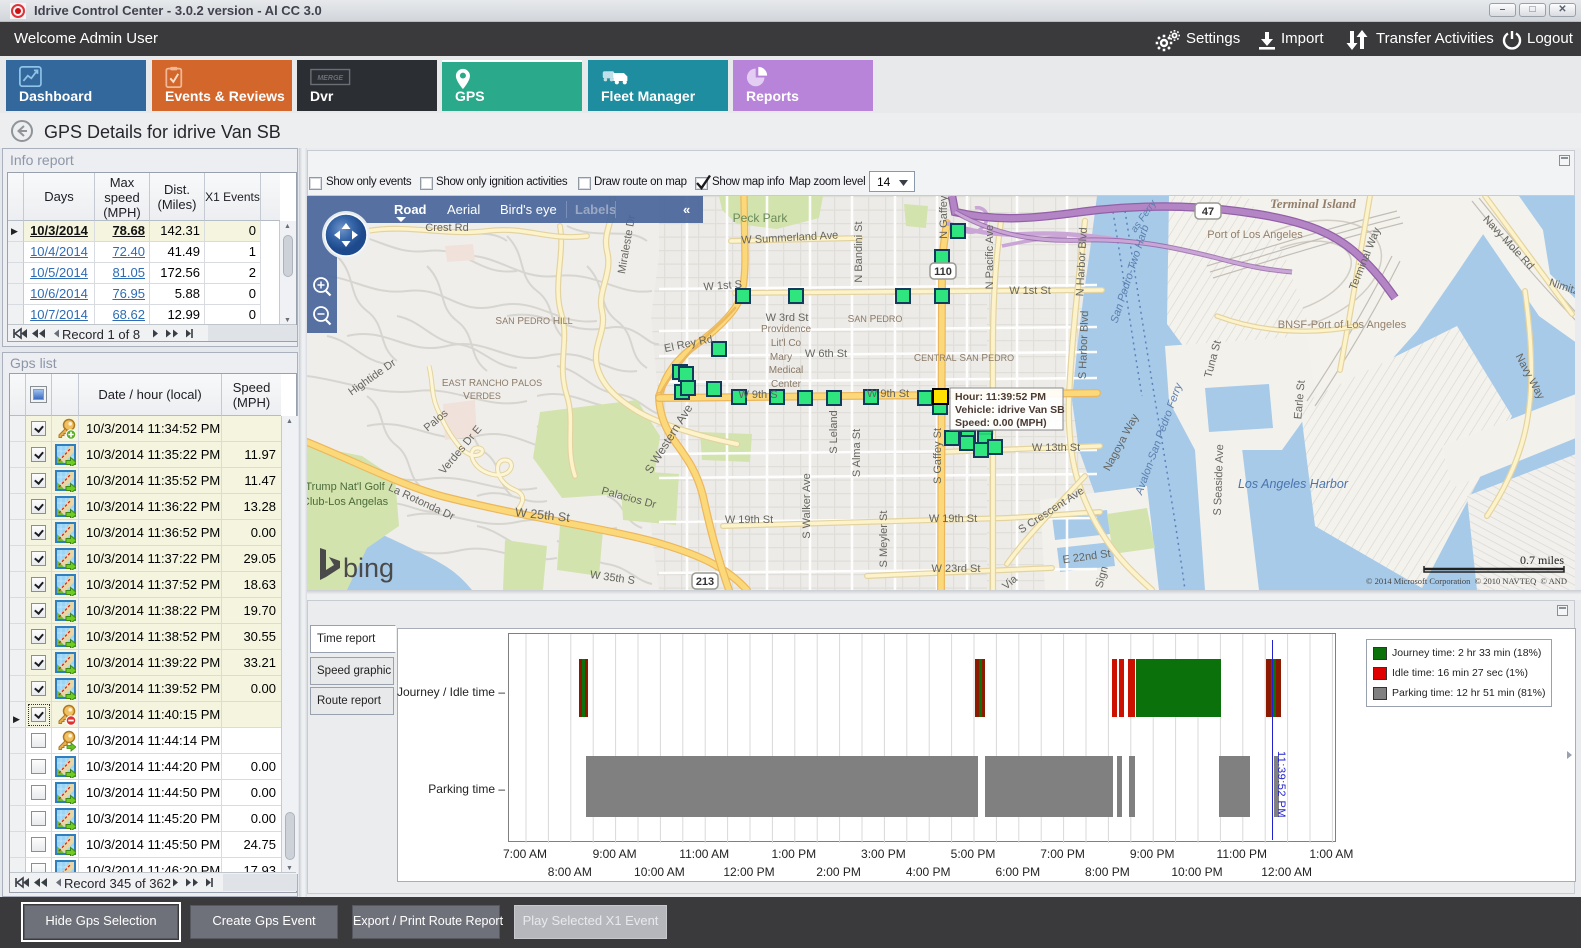  What do you see at coordinates (990, 257) in the screenshot?
I see `svg-text: N Pacific Ave` at bounding box center [990, 257].